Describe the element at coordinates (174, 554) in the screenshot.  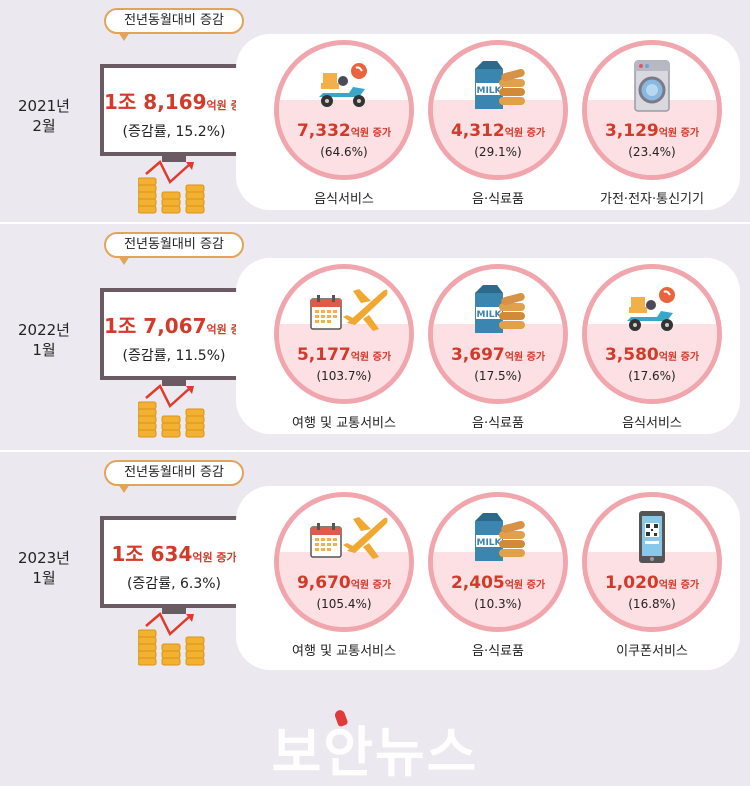
I see `total-change-value: 1조 634억원 증가` at that location.